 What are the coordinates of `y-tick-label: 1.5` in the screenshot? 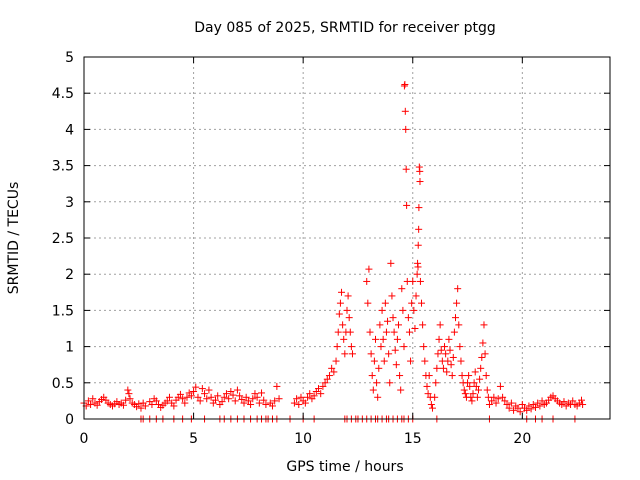 It's located at (63, 311).